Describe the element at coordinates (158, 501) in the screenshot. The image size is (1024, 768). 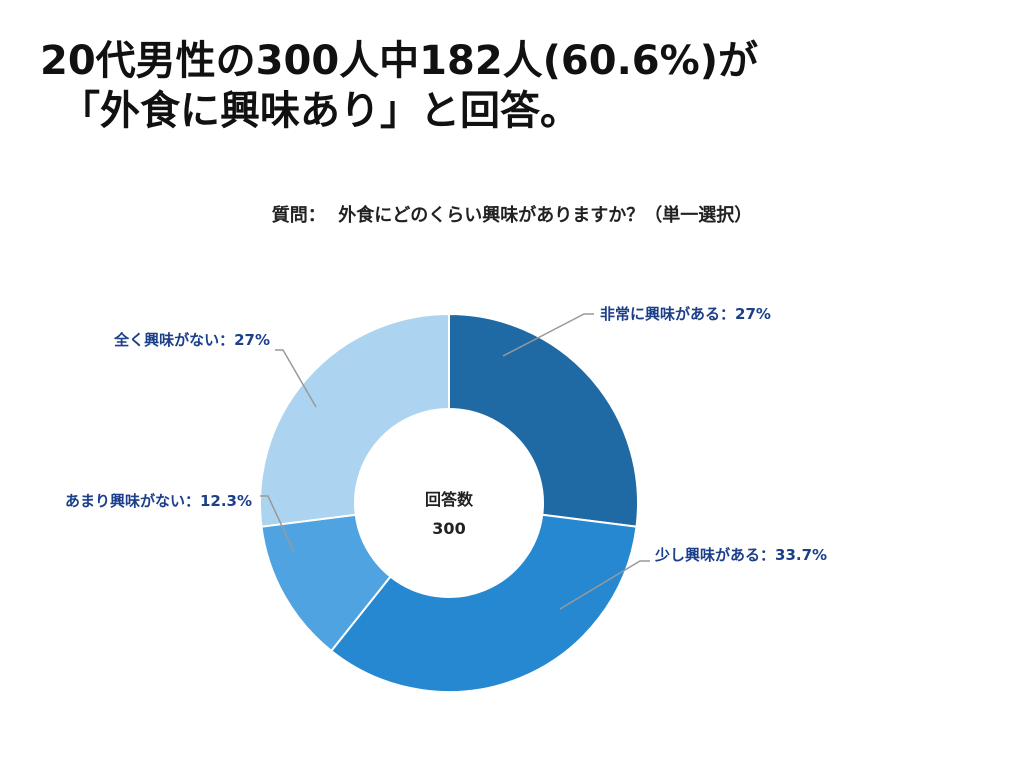
I see `label-not-very-interested: あまり興味がない：12.3%` at that location.